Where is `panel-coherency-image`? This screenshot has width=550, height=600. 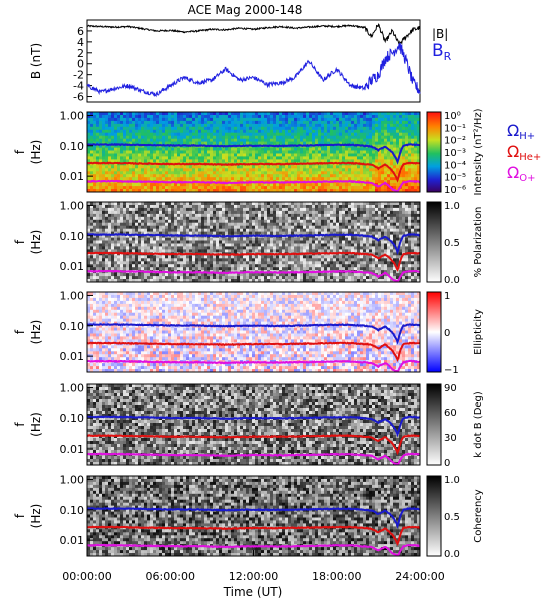
panel-coherency-image is located at coordinates (254, 516).